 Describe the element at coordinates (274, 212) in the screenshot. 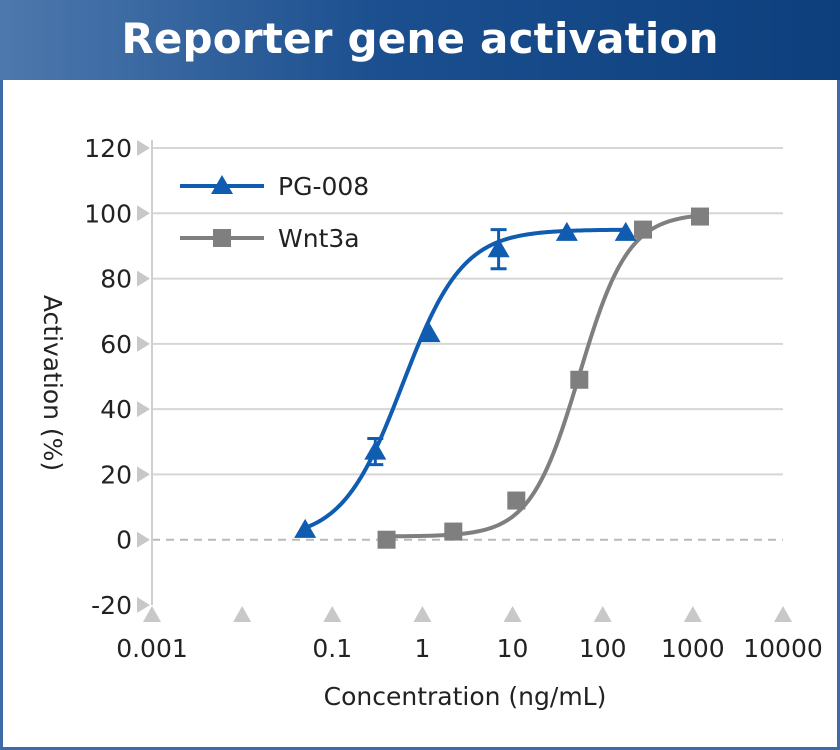

I see `legend: PG-008 Wnt3a` at that location.